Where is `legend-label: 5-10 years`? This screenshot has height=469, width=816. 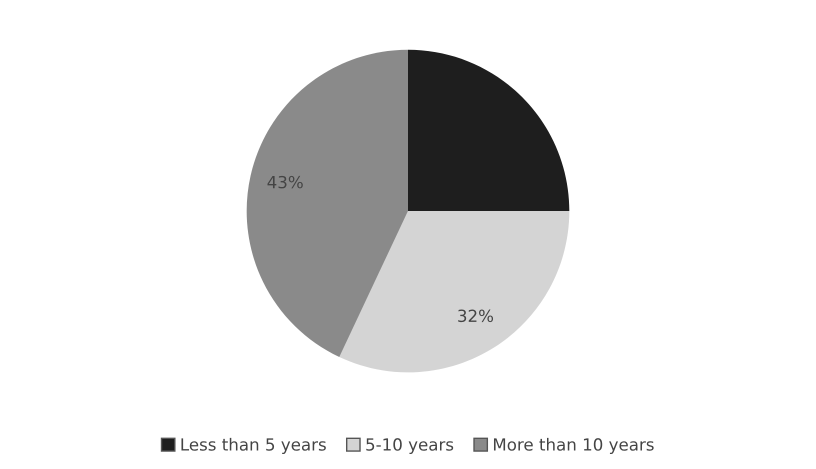
legend-label: 5-10 years is located at coordinates (410, 446).